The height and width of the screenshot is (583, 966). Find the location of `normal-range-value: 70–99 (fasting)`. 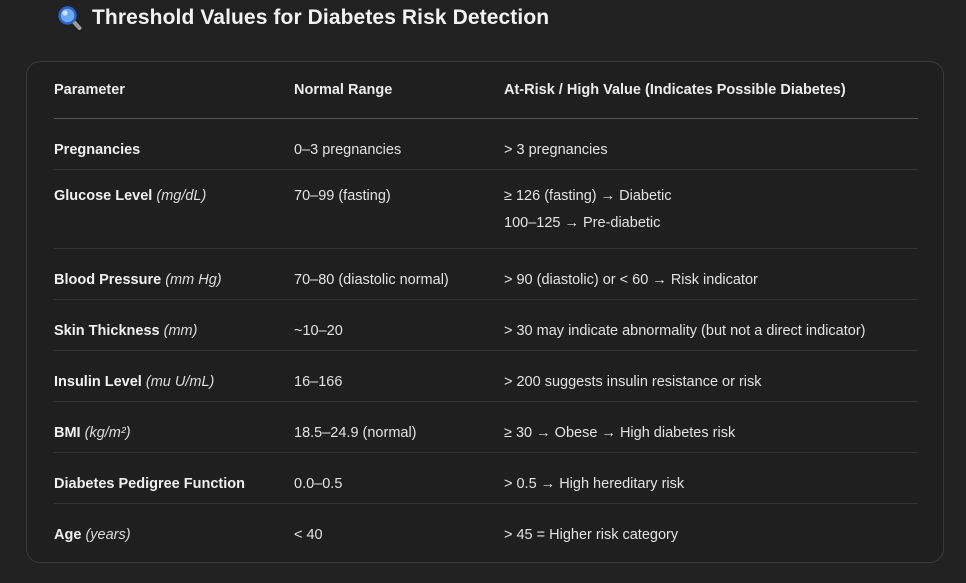

normal-range-value: 70–99 (fasting) is located at coordinates (342, 196).